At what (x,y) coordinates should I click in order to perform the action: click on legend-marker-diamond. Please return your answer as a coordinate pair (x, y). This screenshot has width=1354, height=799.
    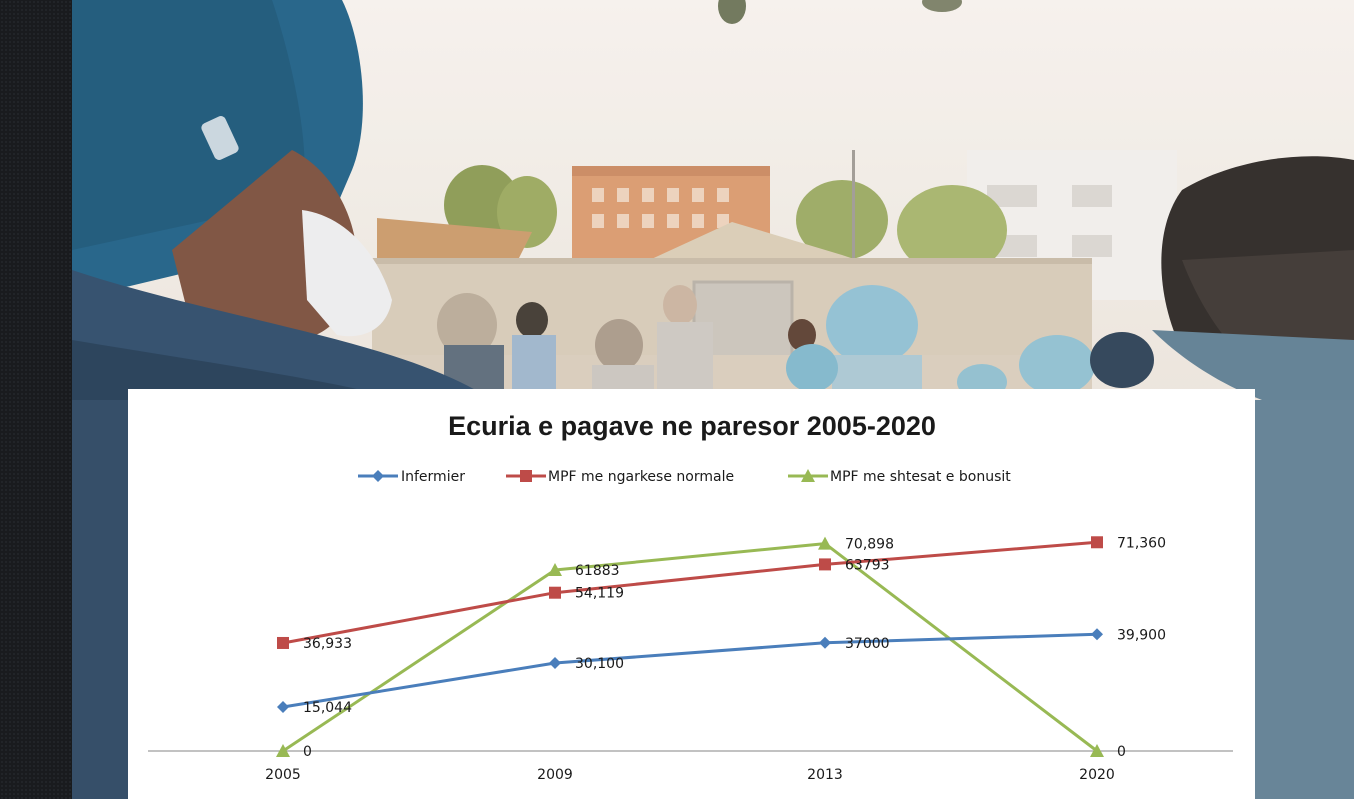
    Looking at the image, I should click on (378, 476).